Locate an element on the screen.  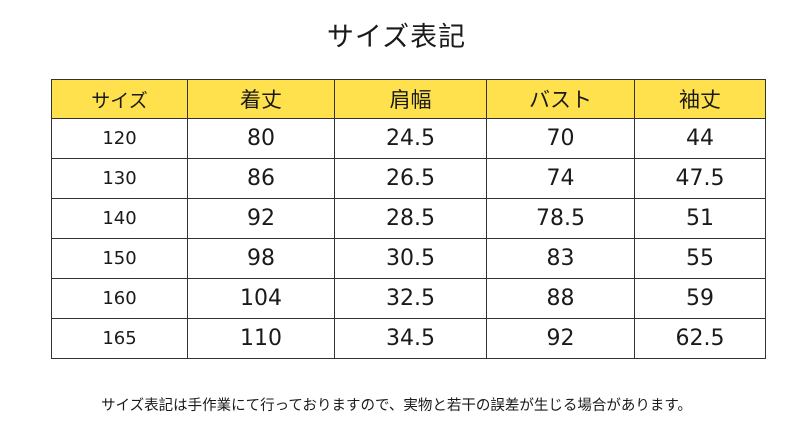
size-cell: 120 is located at coordinates (119, 138).